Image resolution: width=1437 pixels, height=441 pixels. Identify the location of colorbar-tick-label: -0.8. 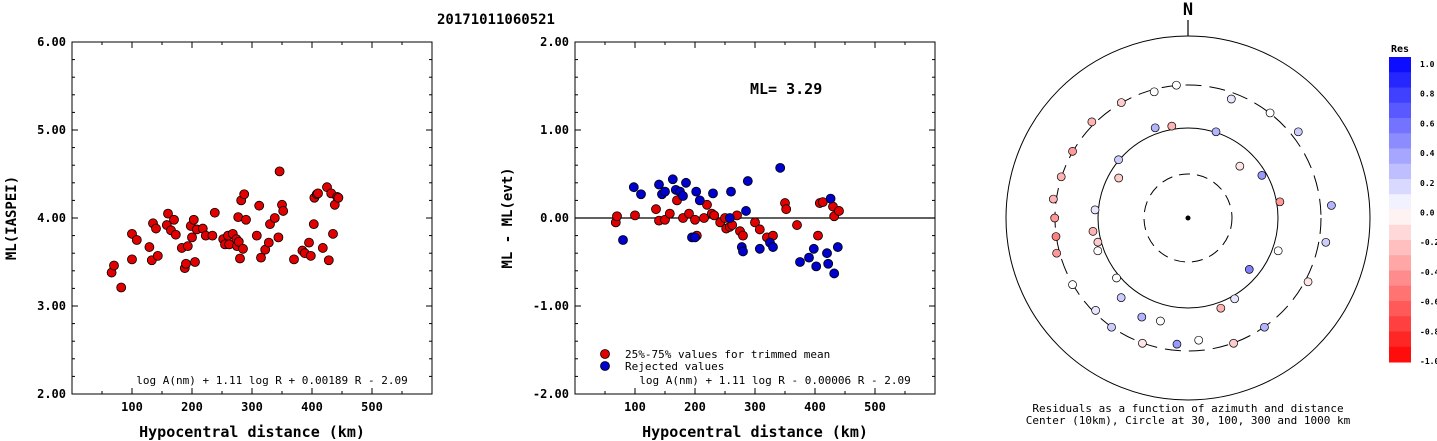
(1428, 331).